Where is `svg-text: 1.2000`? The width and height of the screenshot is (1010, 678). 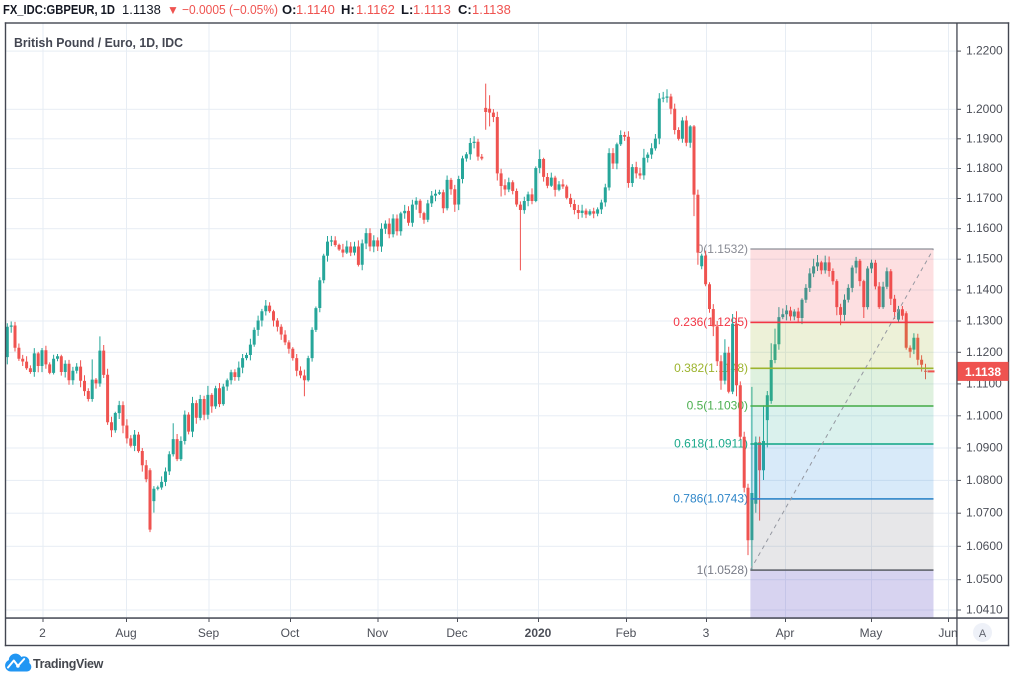 svg-text: 1.2000 is located at coordinates (984, 109).